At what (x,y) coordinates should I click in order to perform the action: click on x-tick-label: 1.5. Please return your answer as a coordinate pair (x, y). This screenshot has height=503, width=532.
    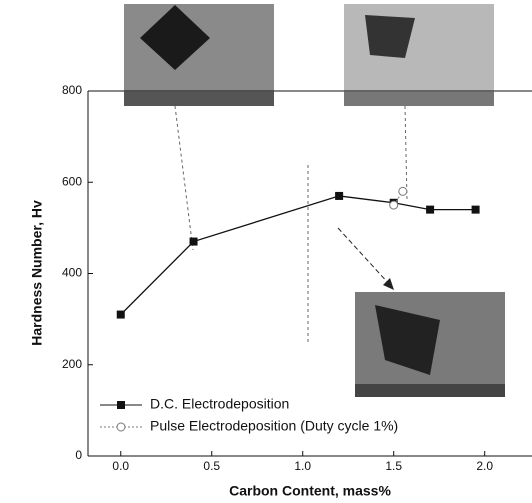
    Looking at the image, I should click on (393, 466).